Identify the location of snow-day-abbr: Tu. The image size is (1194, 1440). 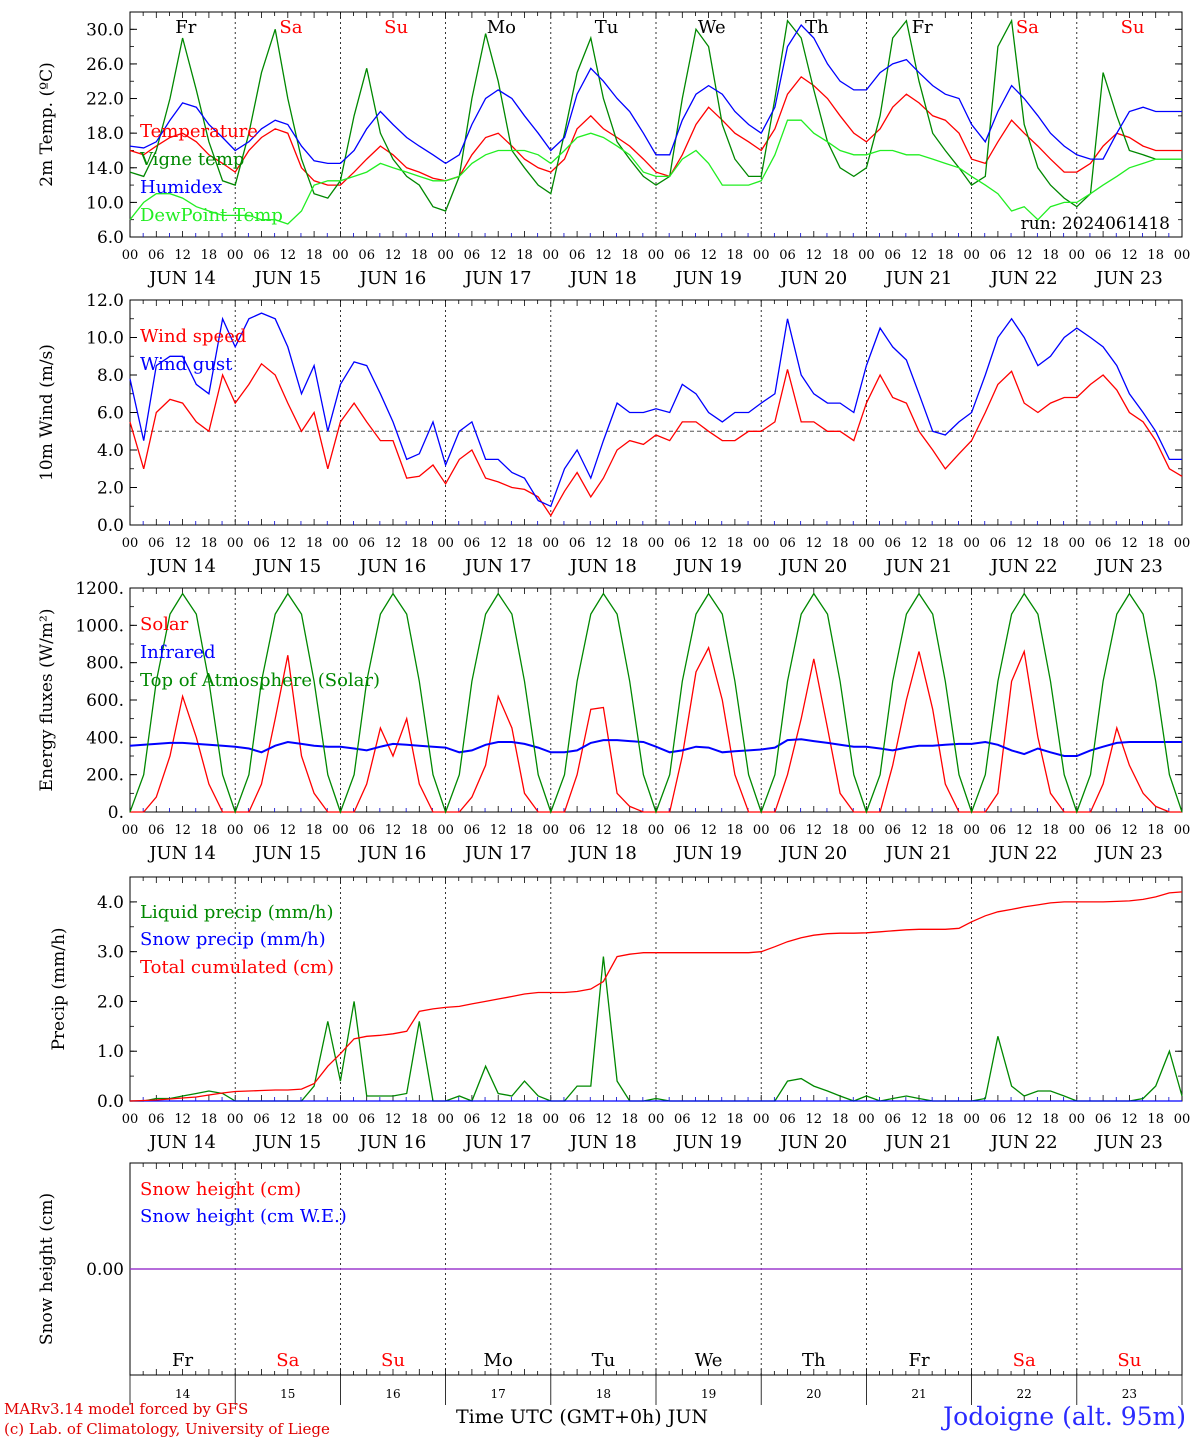
(604, 1360).